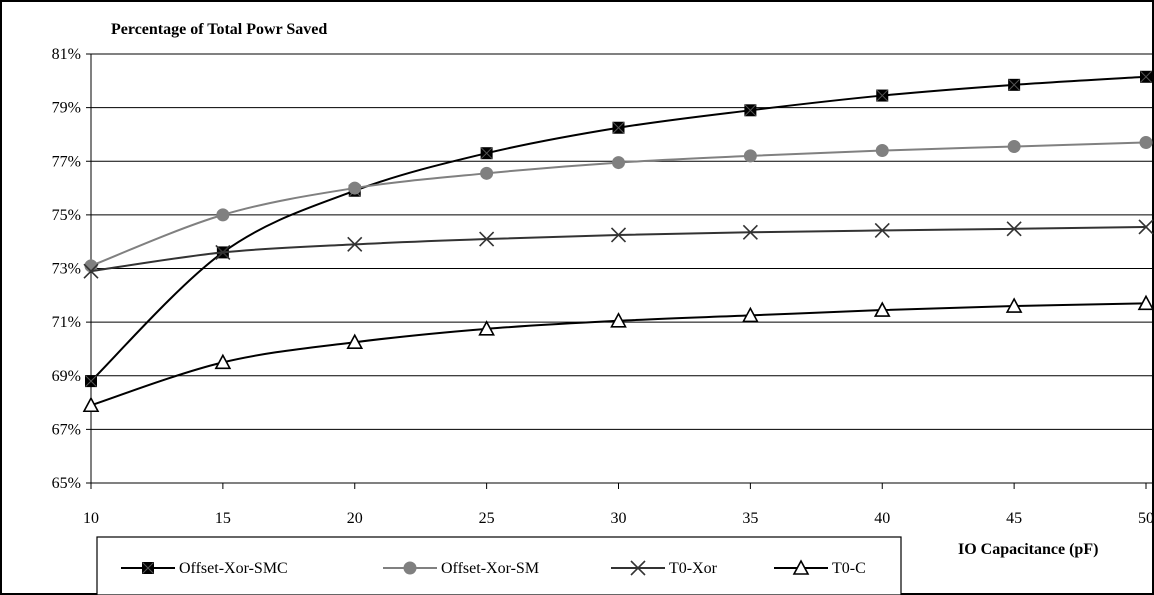 This screenshot has width=1154, height=595. Describe the element at coordinates (618, 505) in the screenshot. I see `x-axis-ticks: 10 15 20 25 30 35 40 45 50` at that location.